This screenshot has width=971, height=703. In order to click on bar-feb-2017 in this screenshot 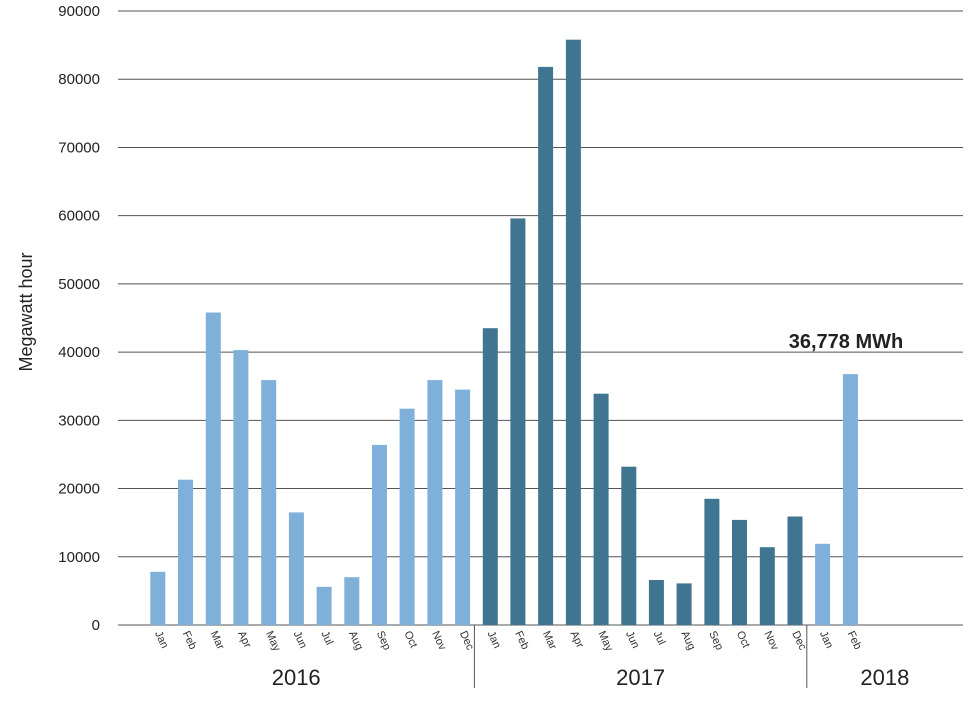, I will do `click(518, 421)`.